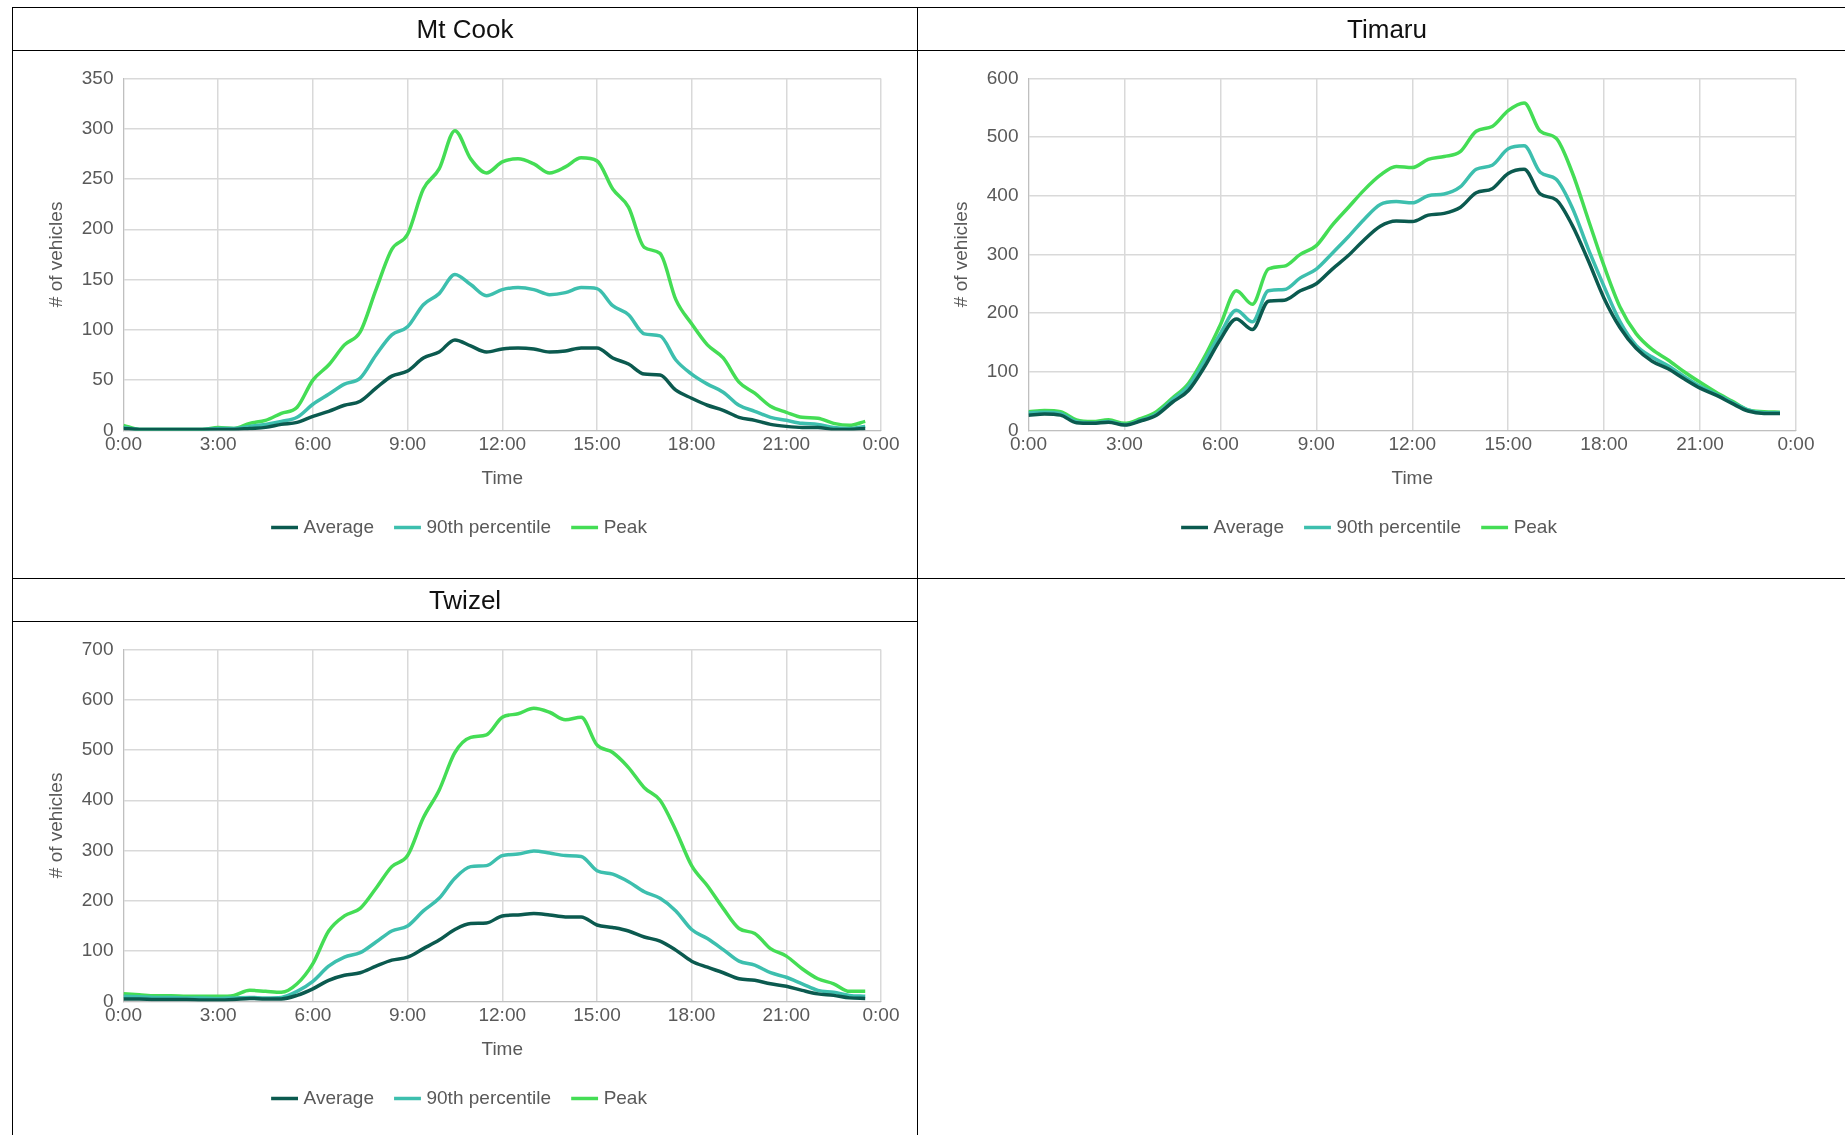 This screenshot has width=1845, height=1135. Describe the element at coordinates (465, 29) in the screenshot. I see `chart-title: Mt Cook` at that location.